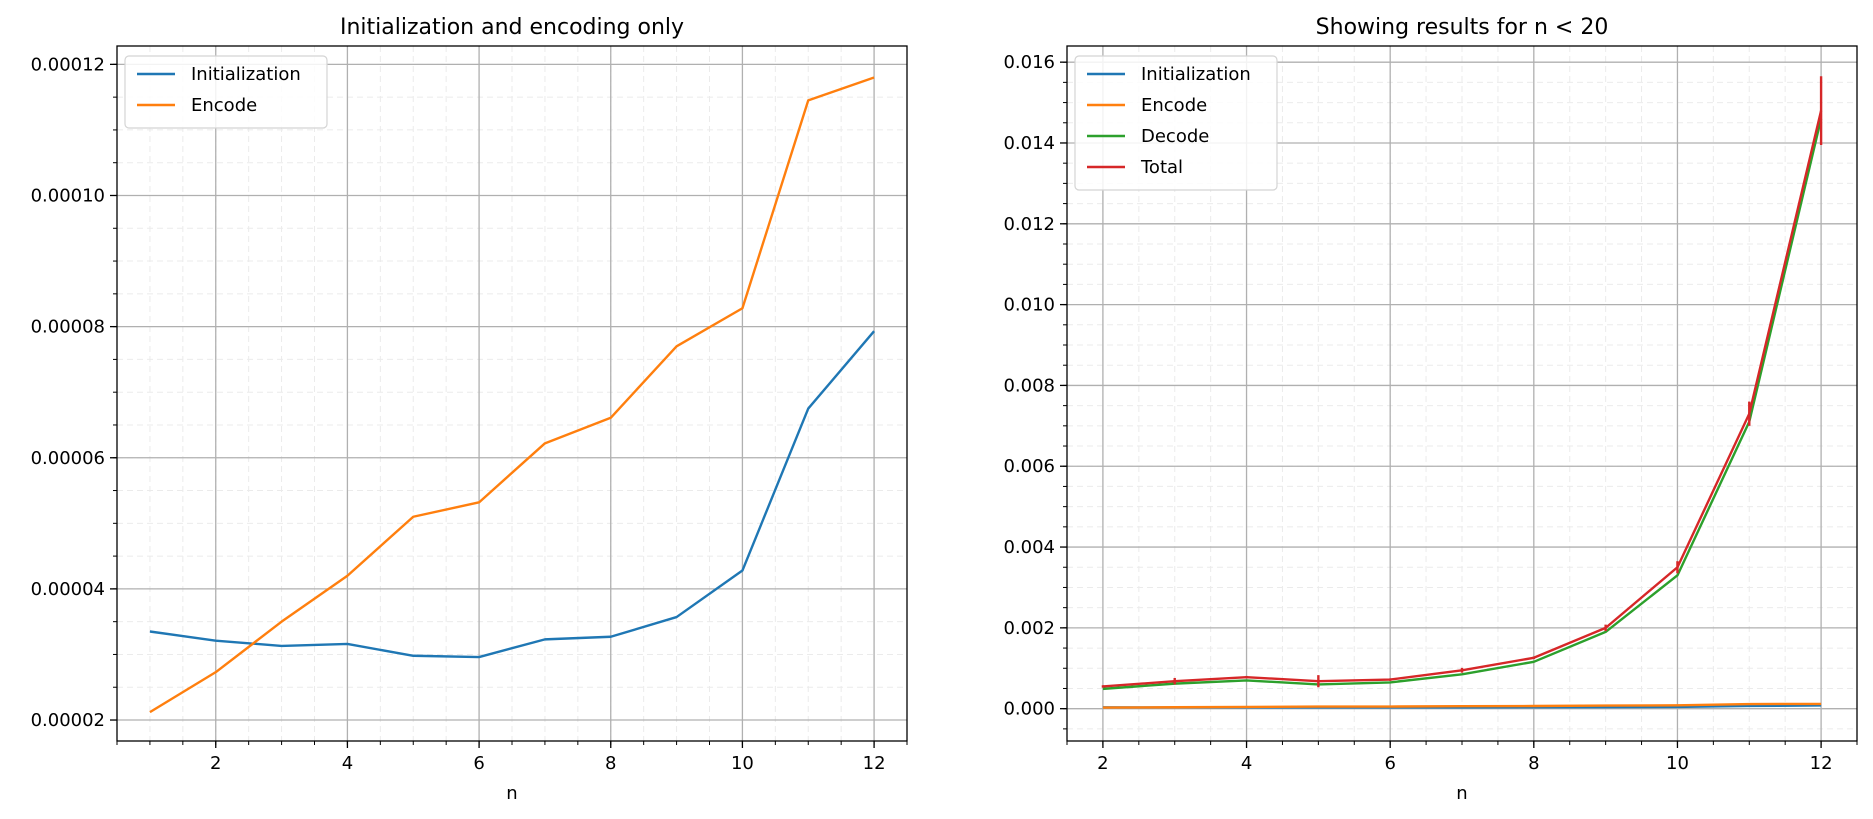 The width and height of the screenshot is (1873, 819). What do you see at coordinates (1029, 628) in the screenshot?
I see `y-tick-label: 0.002` at bounding box center [1029, 628].